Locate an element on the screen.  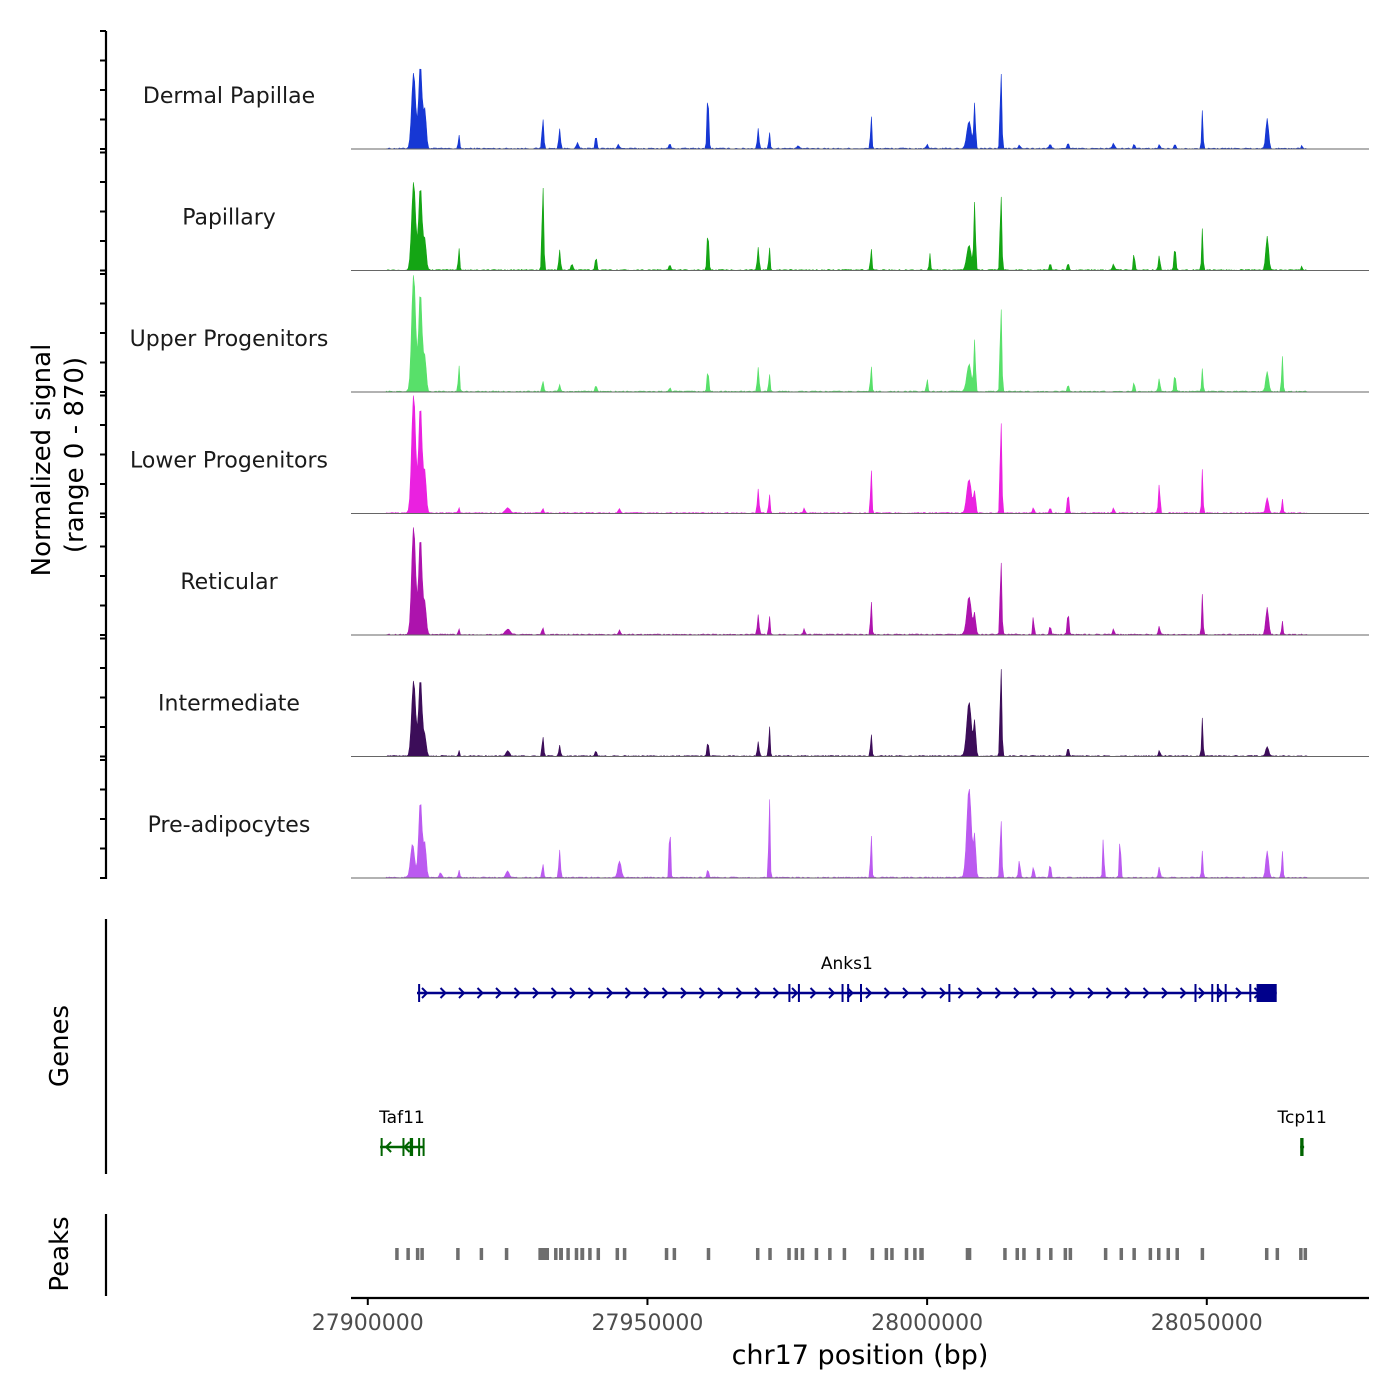
x-tick-label: 27950000 is located at coordinates (647, 1323).